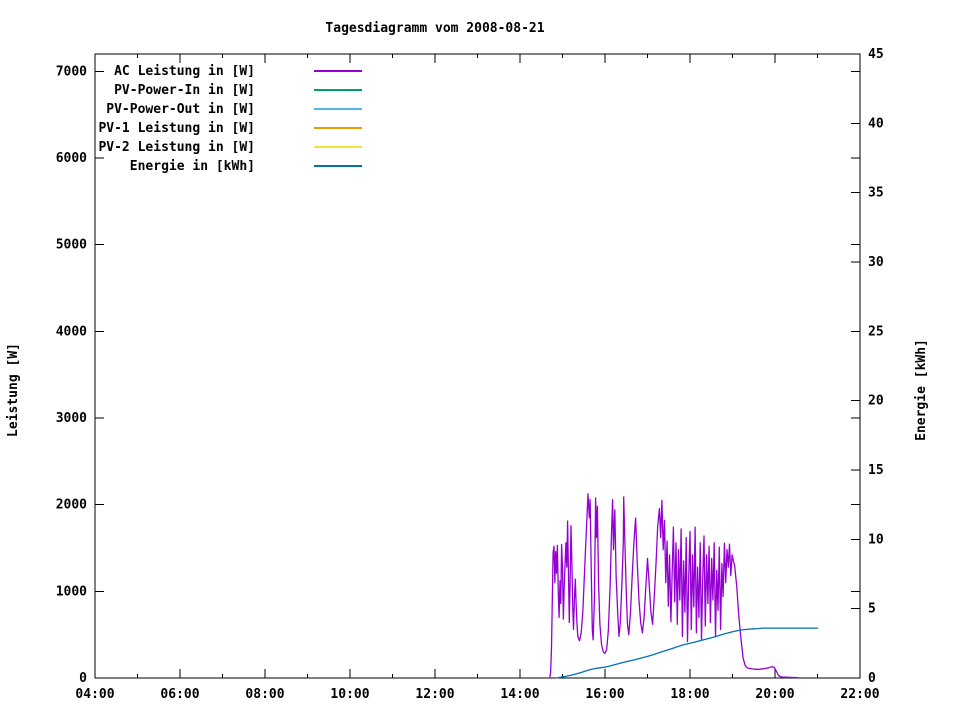  I want to click on y-right-tick-label: 10, so click(876, 539).